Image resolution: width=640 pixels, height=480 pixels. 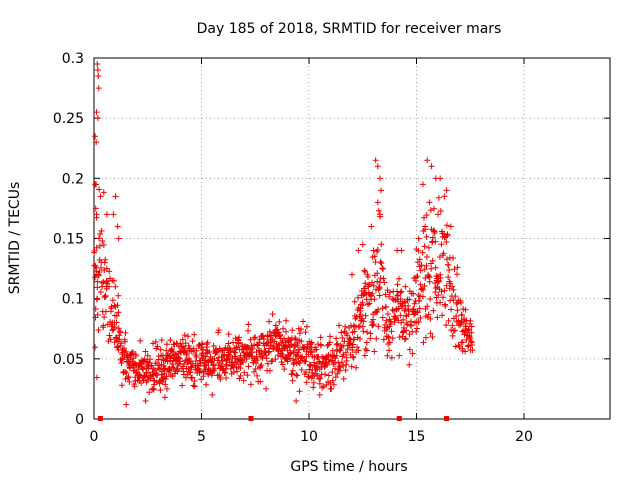 What do you see at coordinates (417, 437) in the screenshot?
I see `x-tick-label: 15` at bounding box center [417, 437].